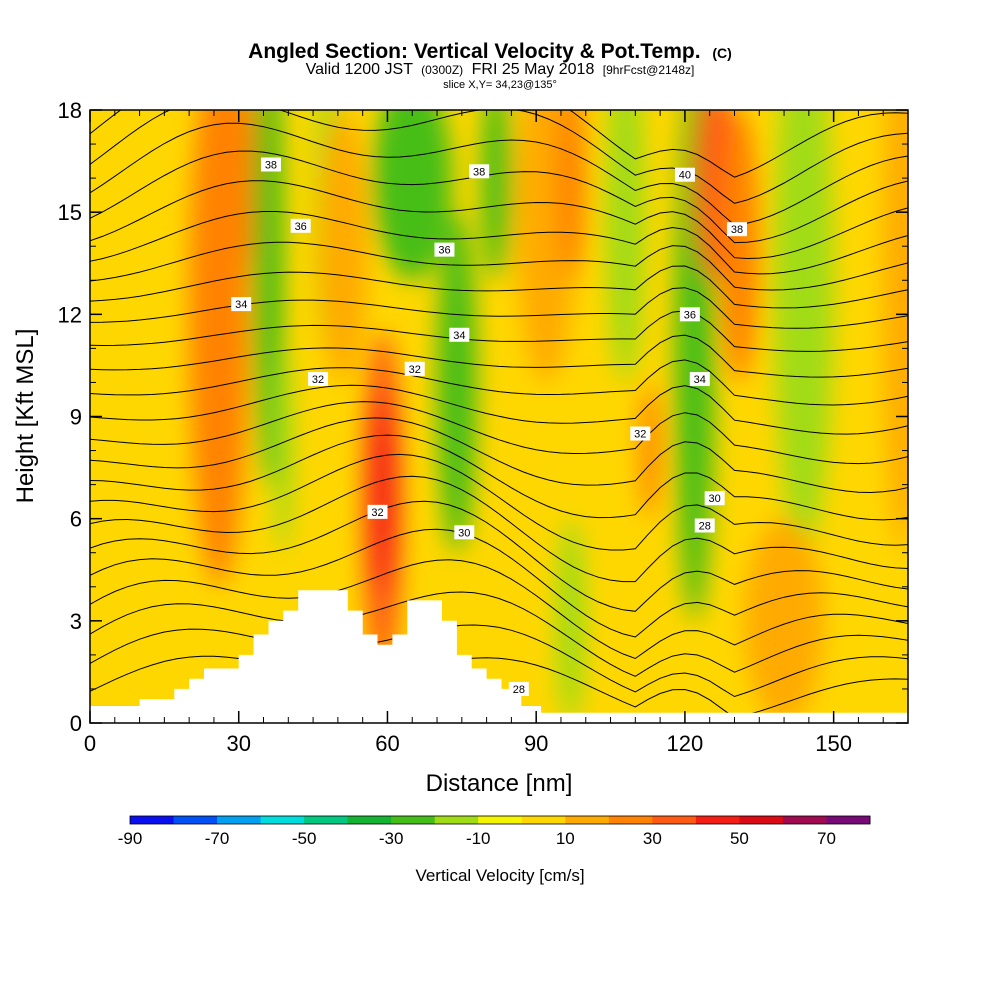  What do you see at coordinates (76, 723) in the screenshot?
I see `y-tick-label-0: 0` at bounding box center [76, 723].